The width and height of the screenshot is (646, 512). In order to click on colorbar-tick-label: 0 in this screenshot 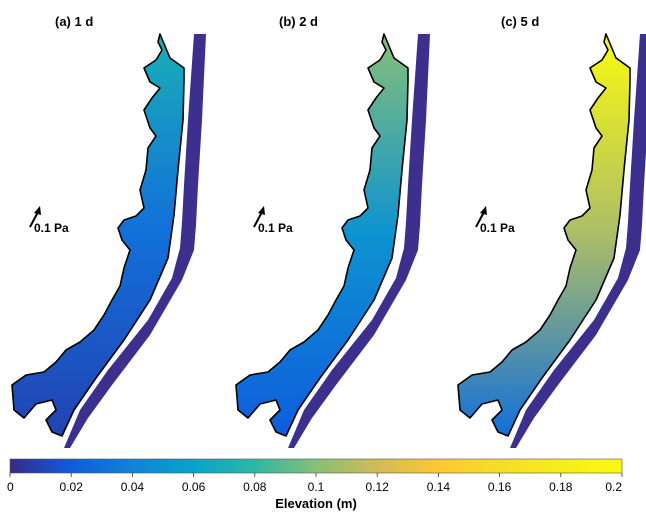, I will do `click(10, 487)`.